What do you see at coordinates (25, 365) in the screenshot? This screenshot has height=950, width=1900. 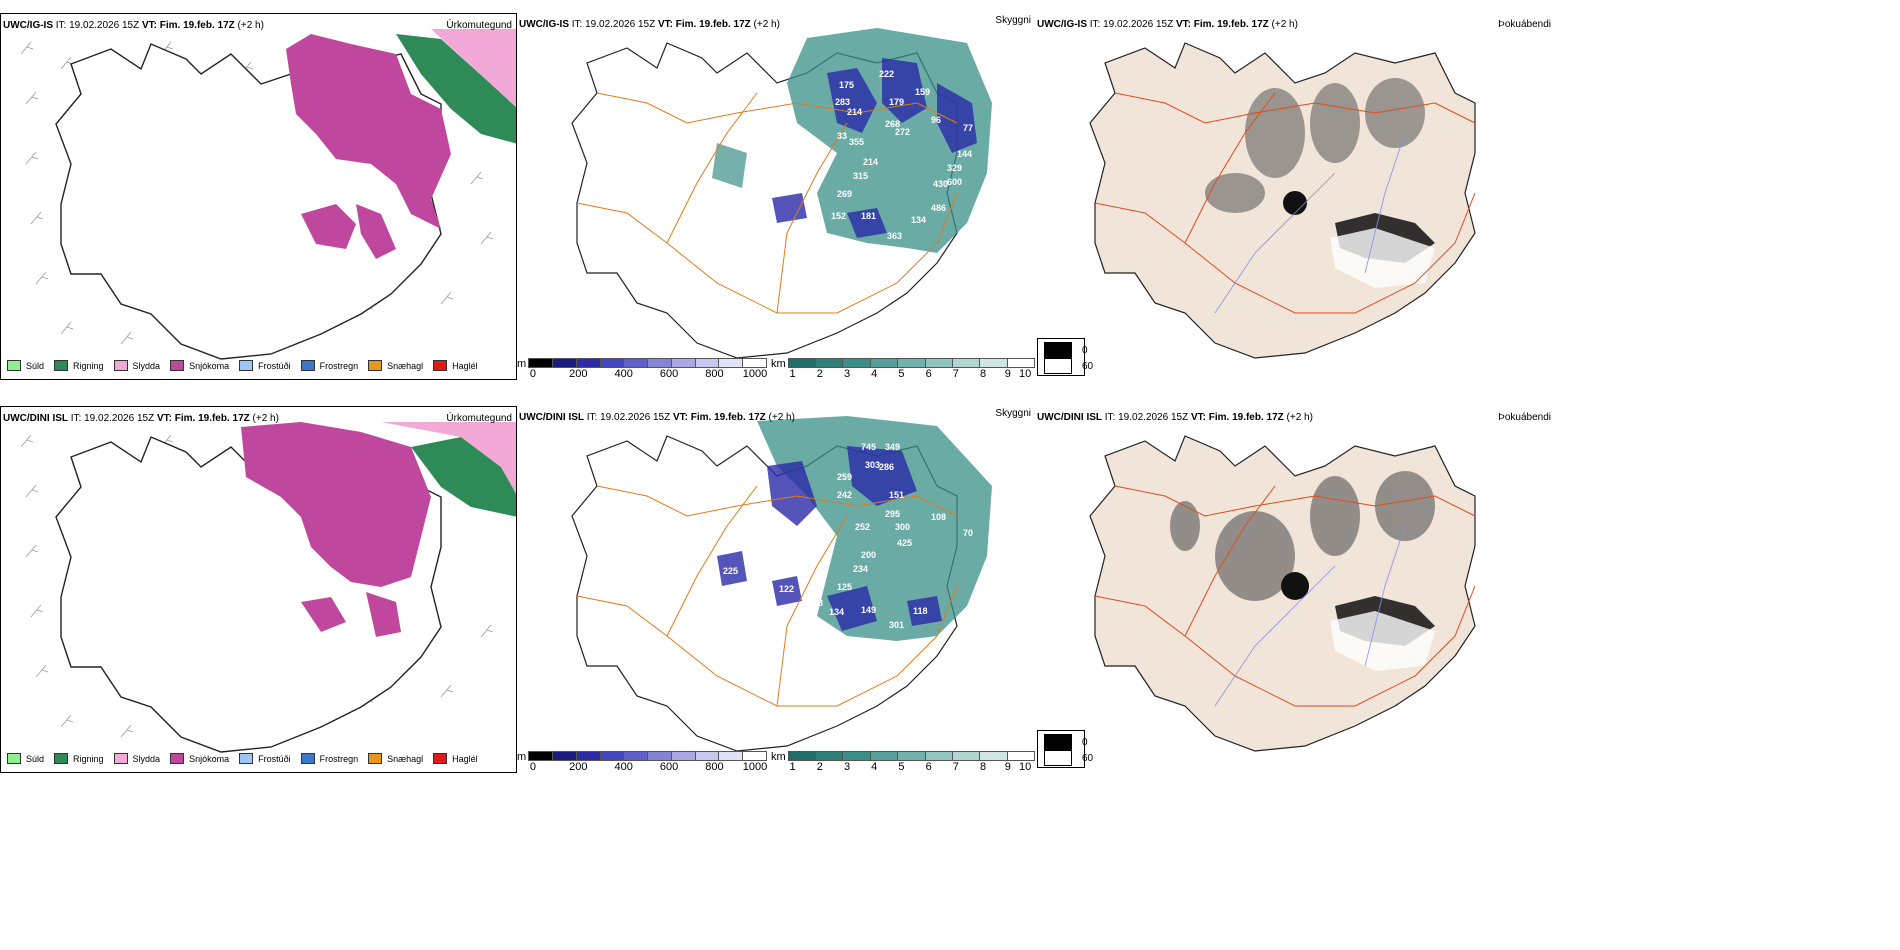 I see `legend-item: Súld` at bounding box center [25, 365].